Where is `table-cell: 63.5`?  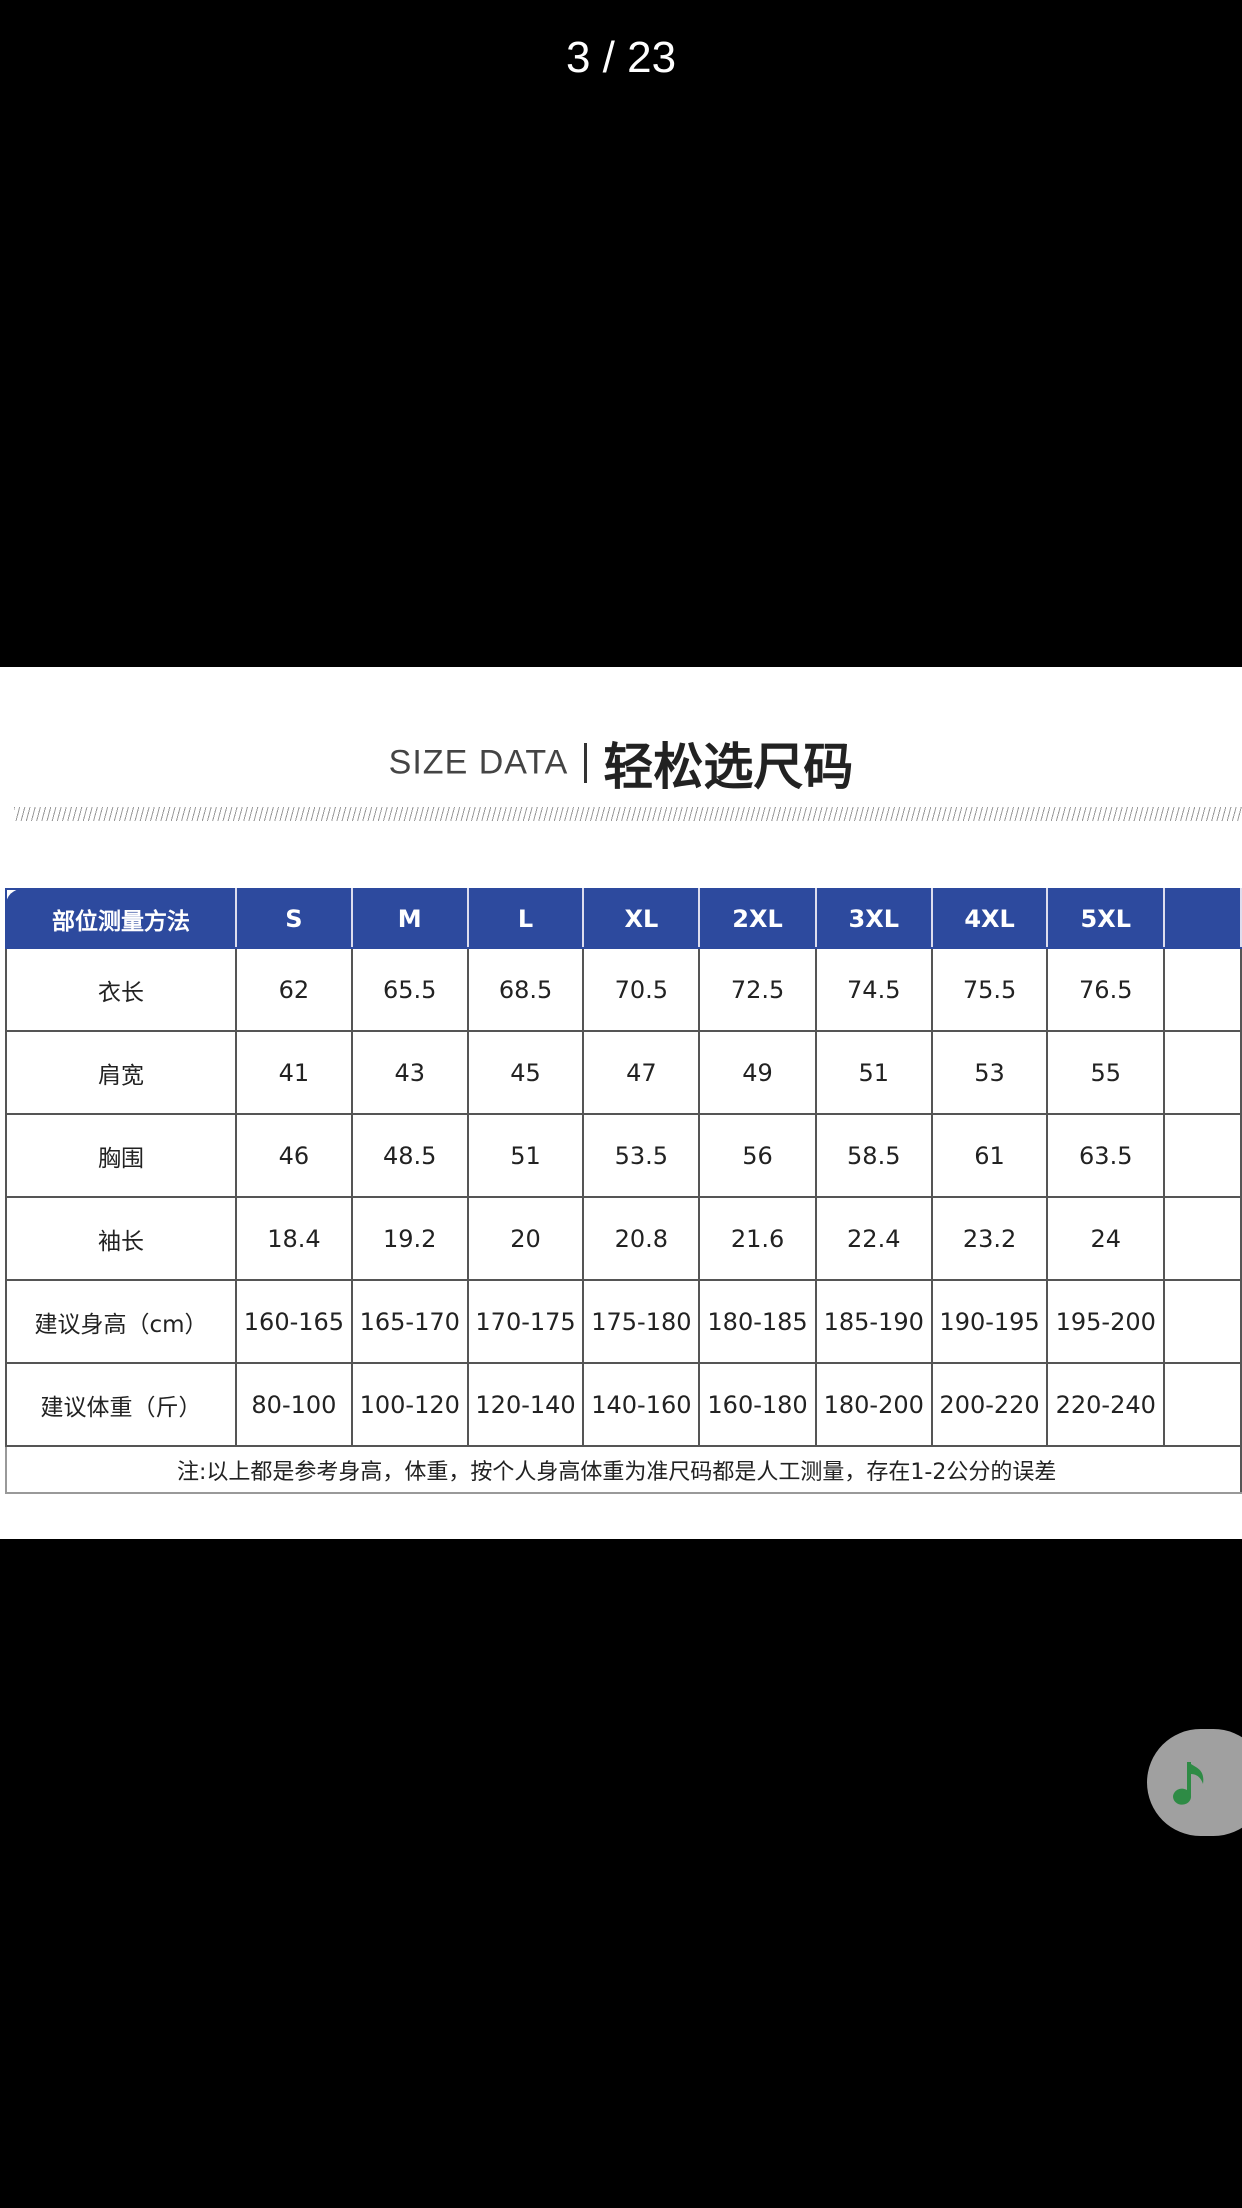 table-cell: 63.5 is located at coordinates (1106, 1155).